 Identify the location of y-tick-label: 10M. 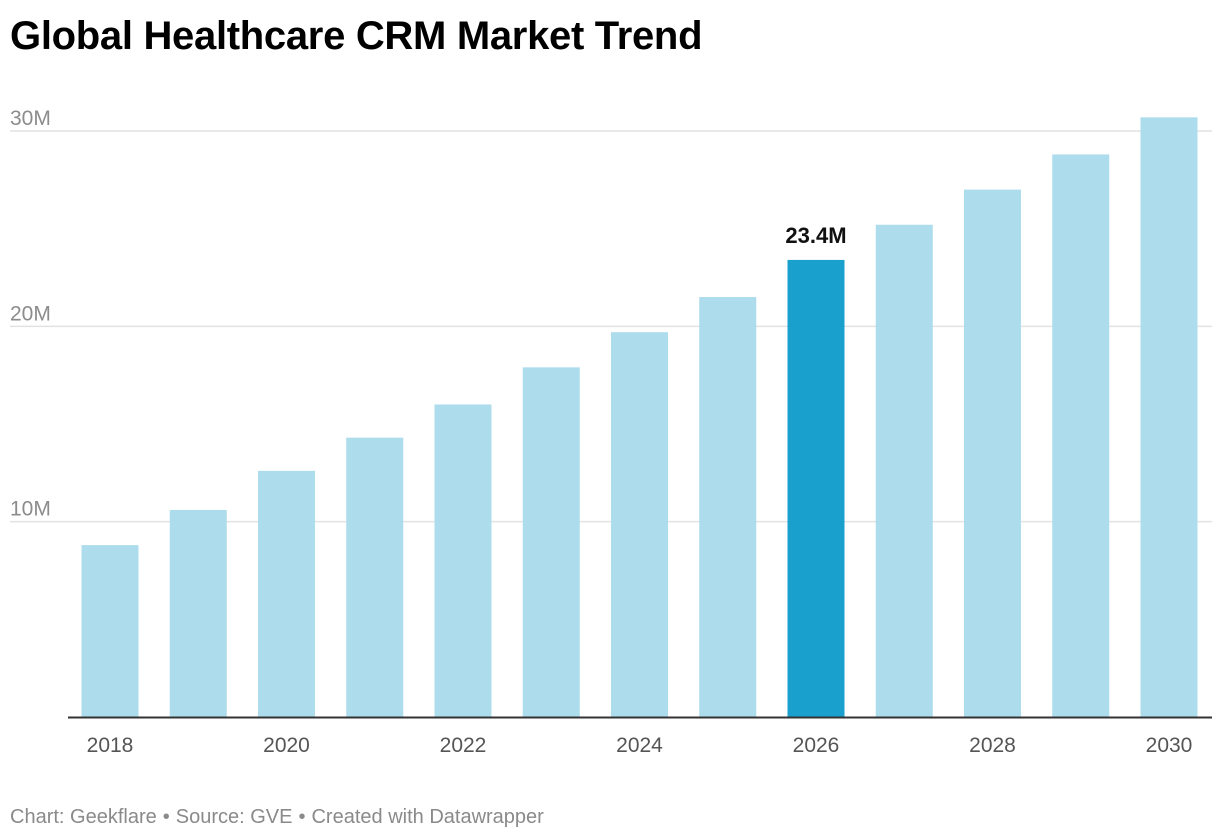
(30, 509).